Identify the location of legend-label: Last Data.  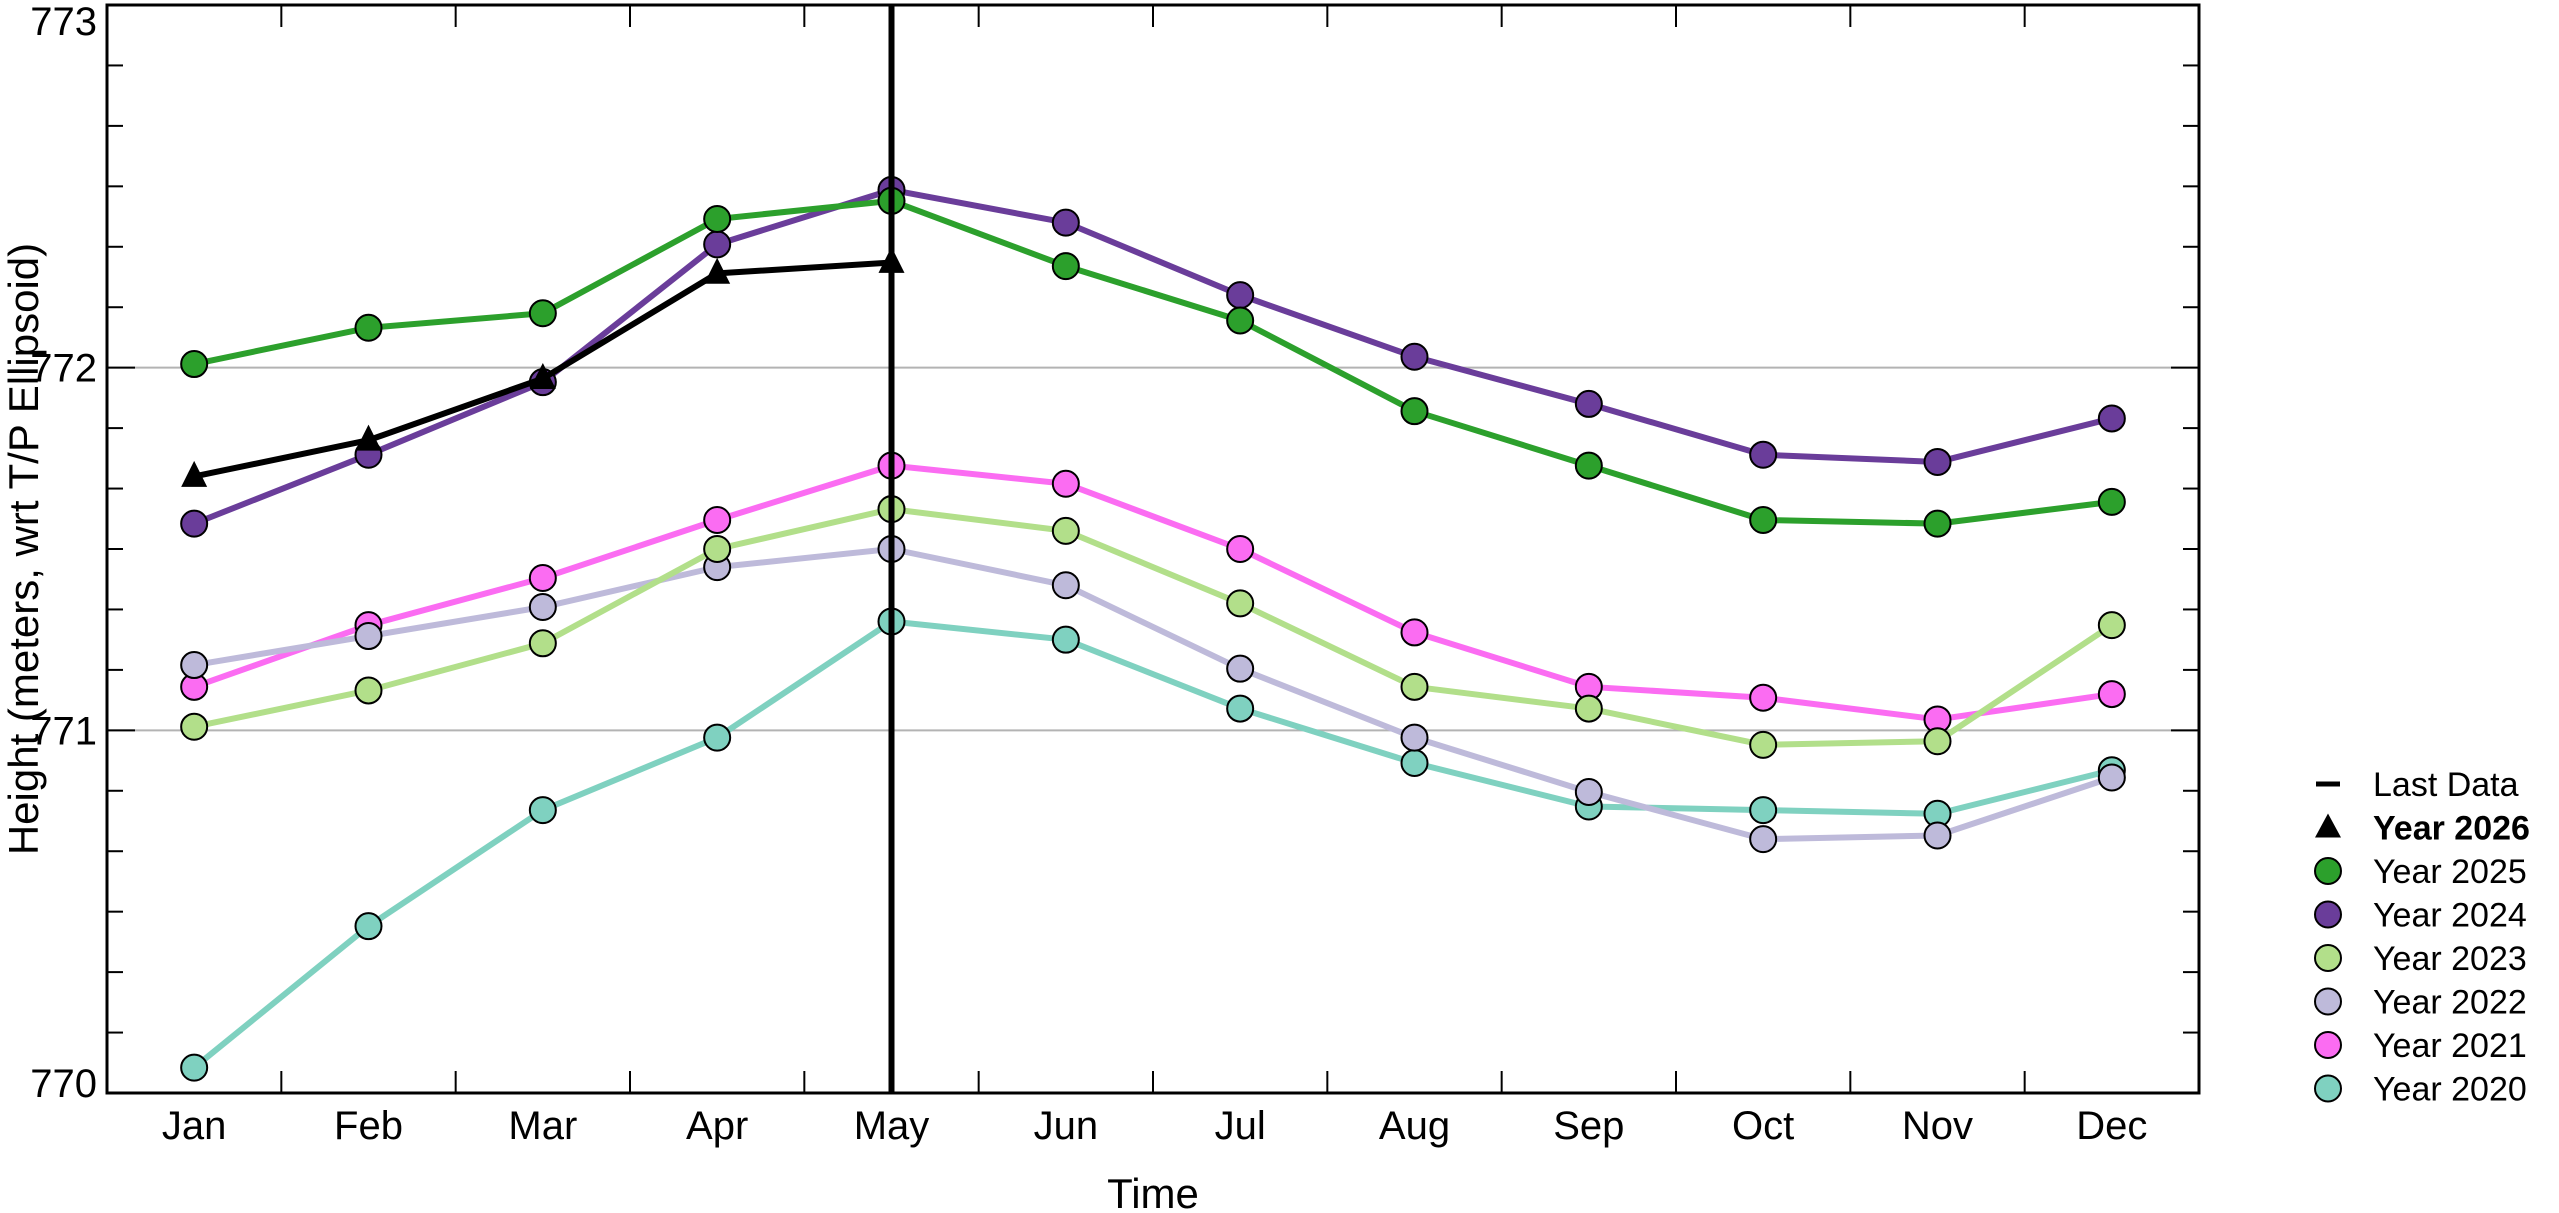
(2446, 785).